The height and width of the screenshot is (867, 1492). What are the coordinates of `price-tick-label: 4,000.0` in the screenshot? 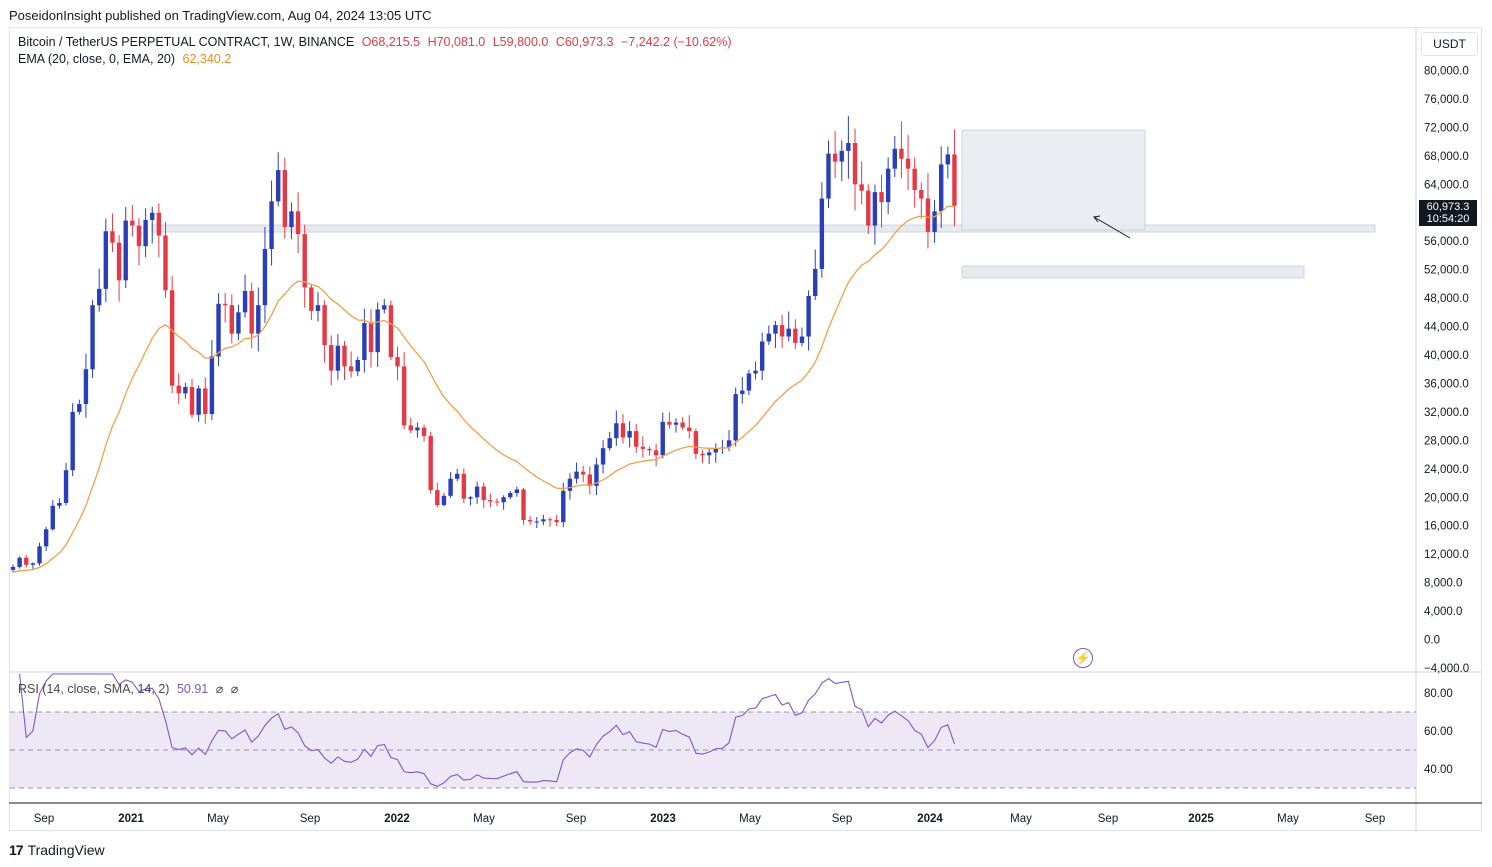 It's located at (1443, 612).